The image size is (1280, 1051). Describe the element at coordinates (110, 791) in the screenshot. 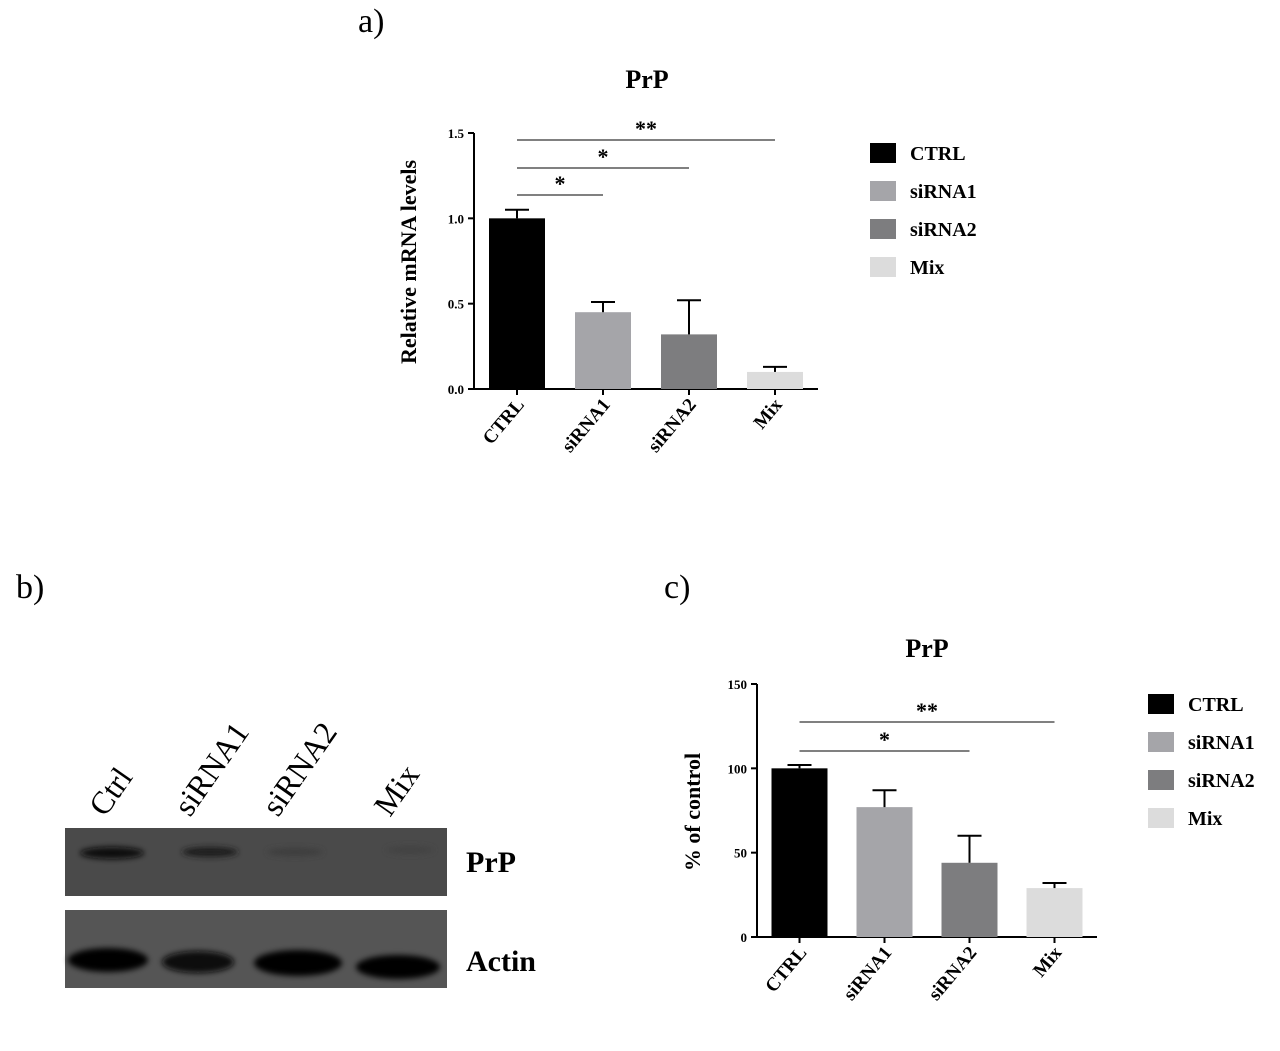

I see `blot-lane-label: Ctrl` at that location.